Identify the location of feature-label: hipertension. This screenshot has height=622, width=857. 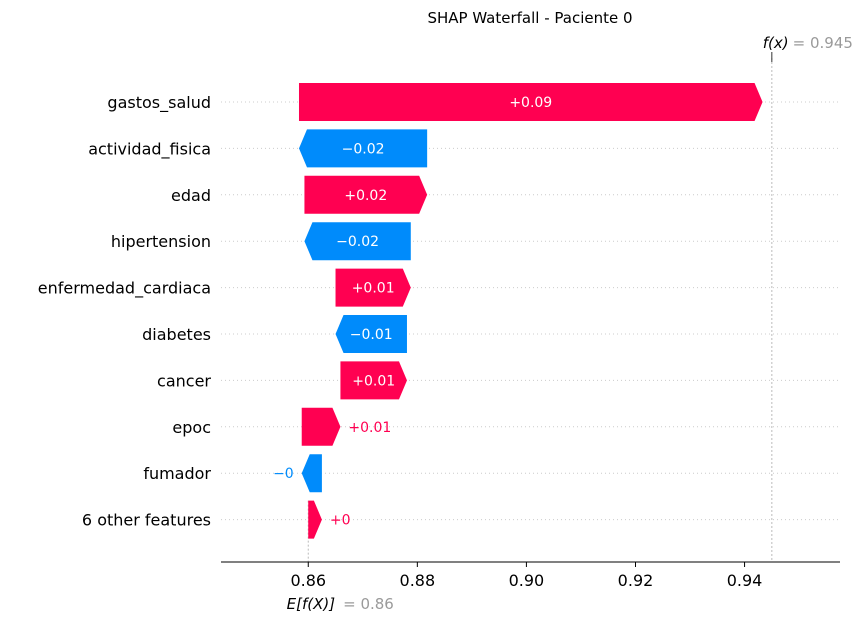
(161, 241).